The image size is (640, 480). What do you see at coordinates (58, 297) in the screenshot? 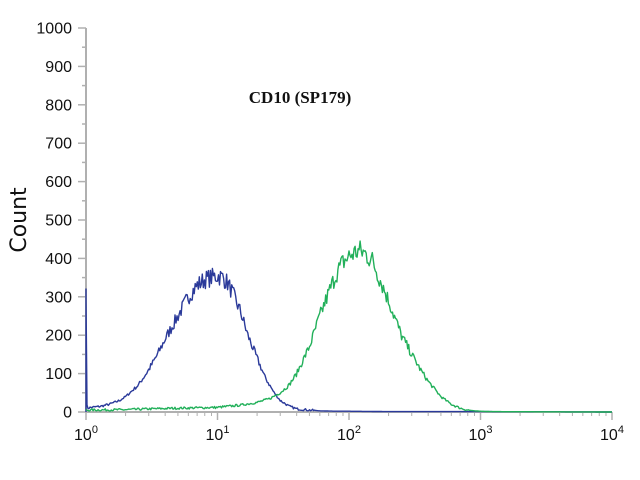
I see `y-tick-label: 300` at bounding box center [58, 297].